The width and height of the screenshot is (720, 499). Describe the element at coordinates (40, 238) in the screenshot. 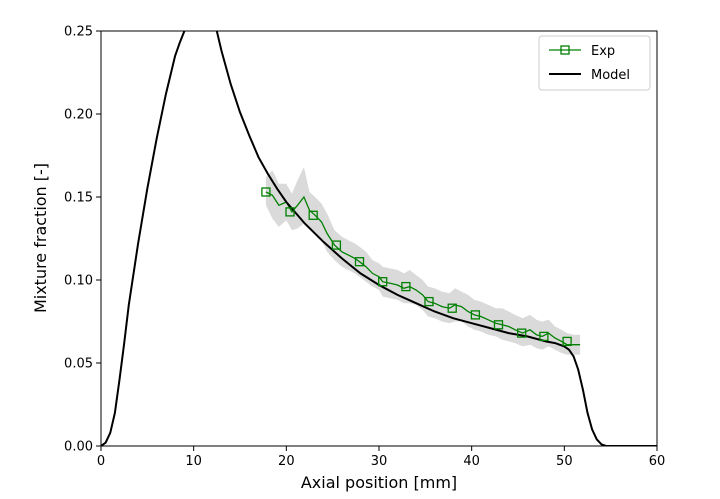

I see `y-axis-label: Mixture fraction [-]` at that location.